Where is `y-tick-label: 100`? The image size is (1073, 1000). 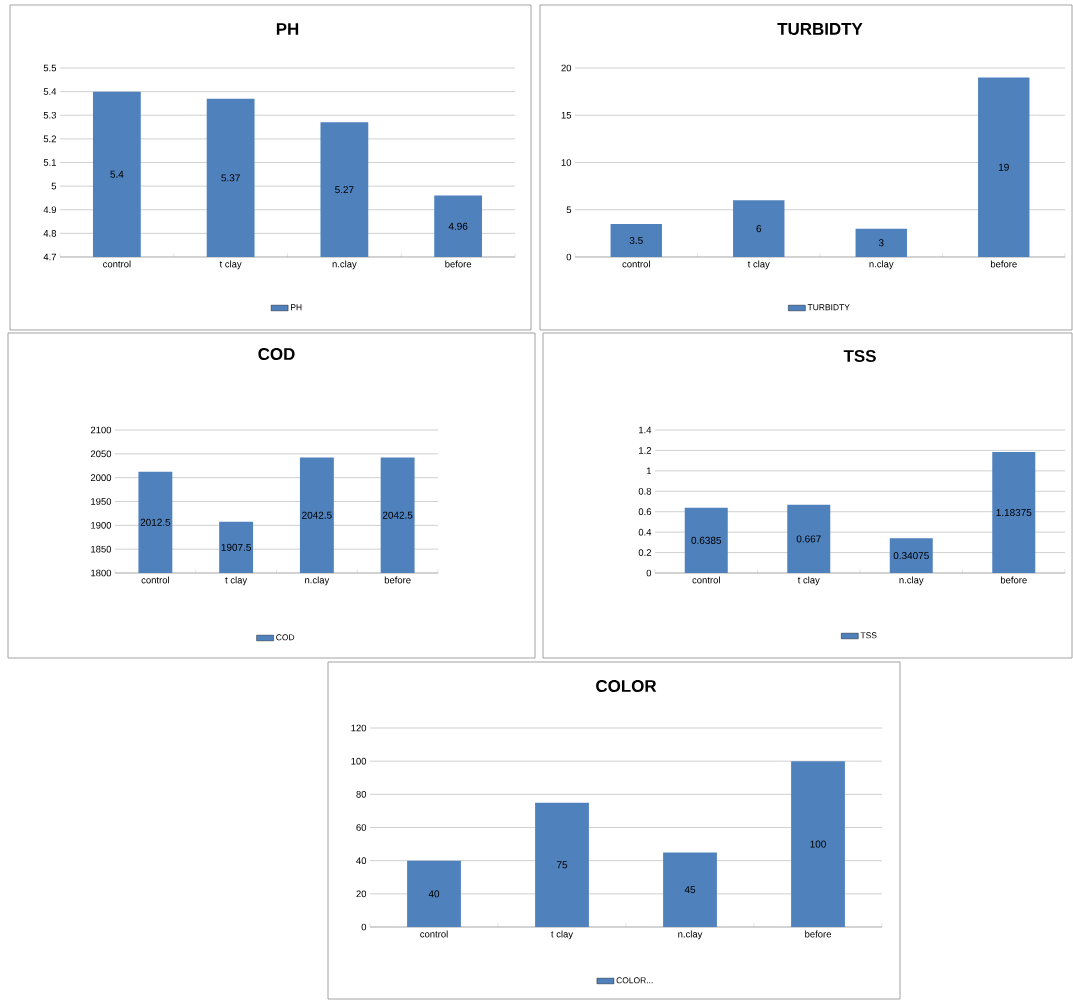 y-tick-label: 100 is located at coordinates (359, 761).